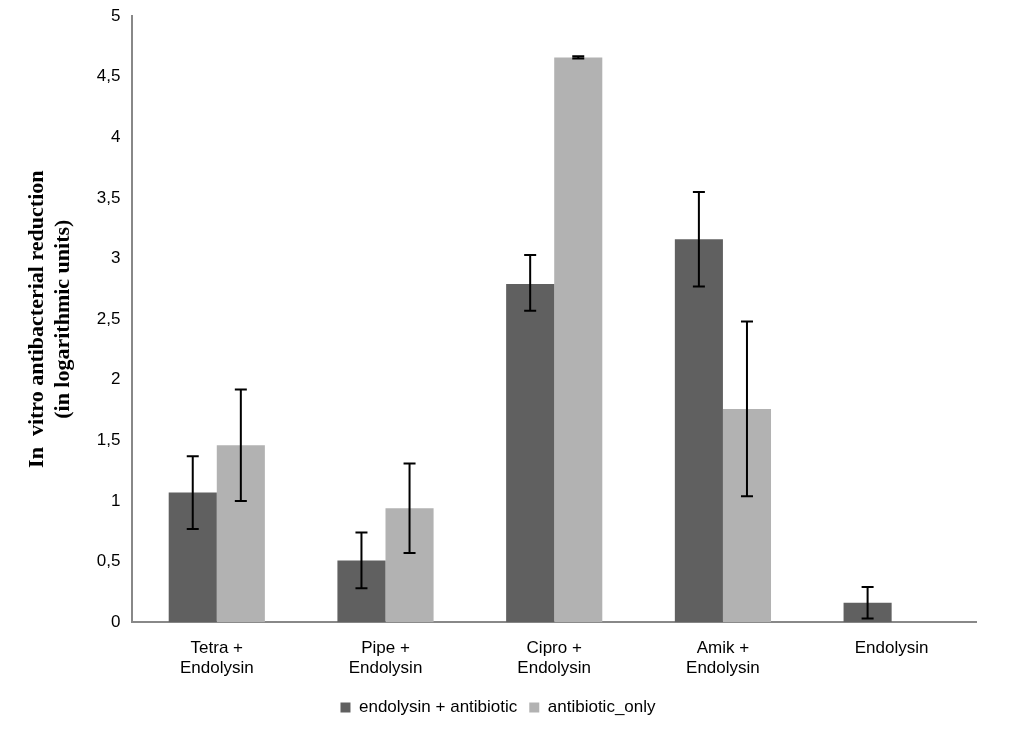 This screenshot has width=1016, height=736. What do you see at coordinates (115, 500) in the screenshot?
I see `y-tick-label: 1` at bounding box center [115, 500].